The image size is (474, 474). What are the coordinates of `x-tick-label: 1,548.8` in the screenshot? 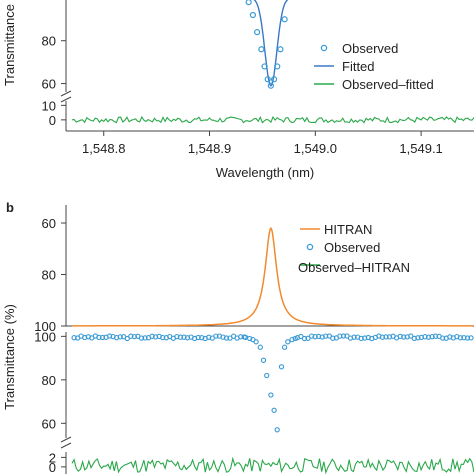 It's located at (103, 148).